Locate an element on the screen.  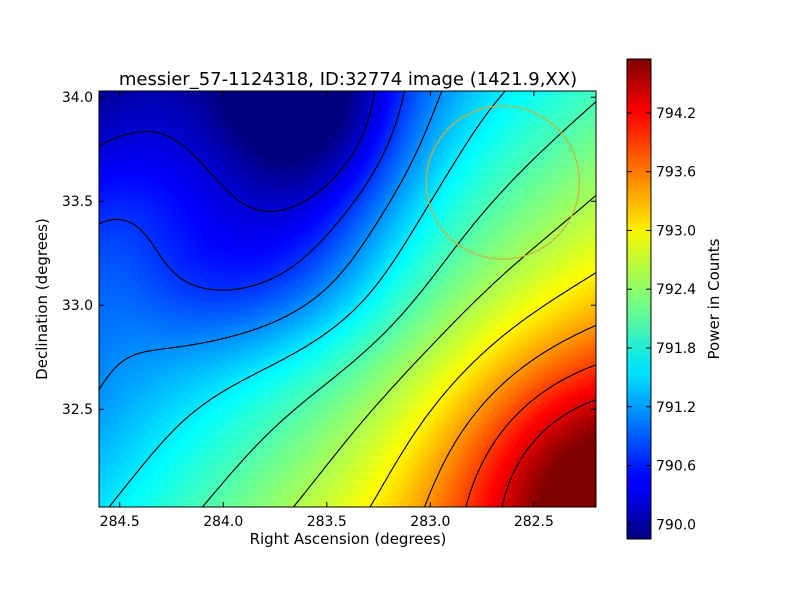
colorbar-ticks: 790.0 790.6 791.2 791.8 792.4 793.0 793.6 794.2 is located at coordinates (661, 319).